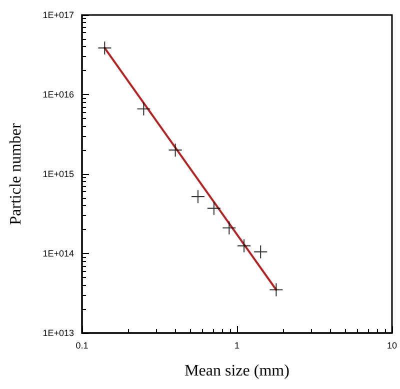  What do you see at coordinates (391, 345) in the screenshot?
I see `x-tick-label: 10` at bounding box center [391, 345].